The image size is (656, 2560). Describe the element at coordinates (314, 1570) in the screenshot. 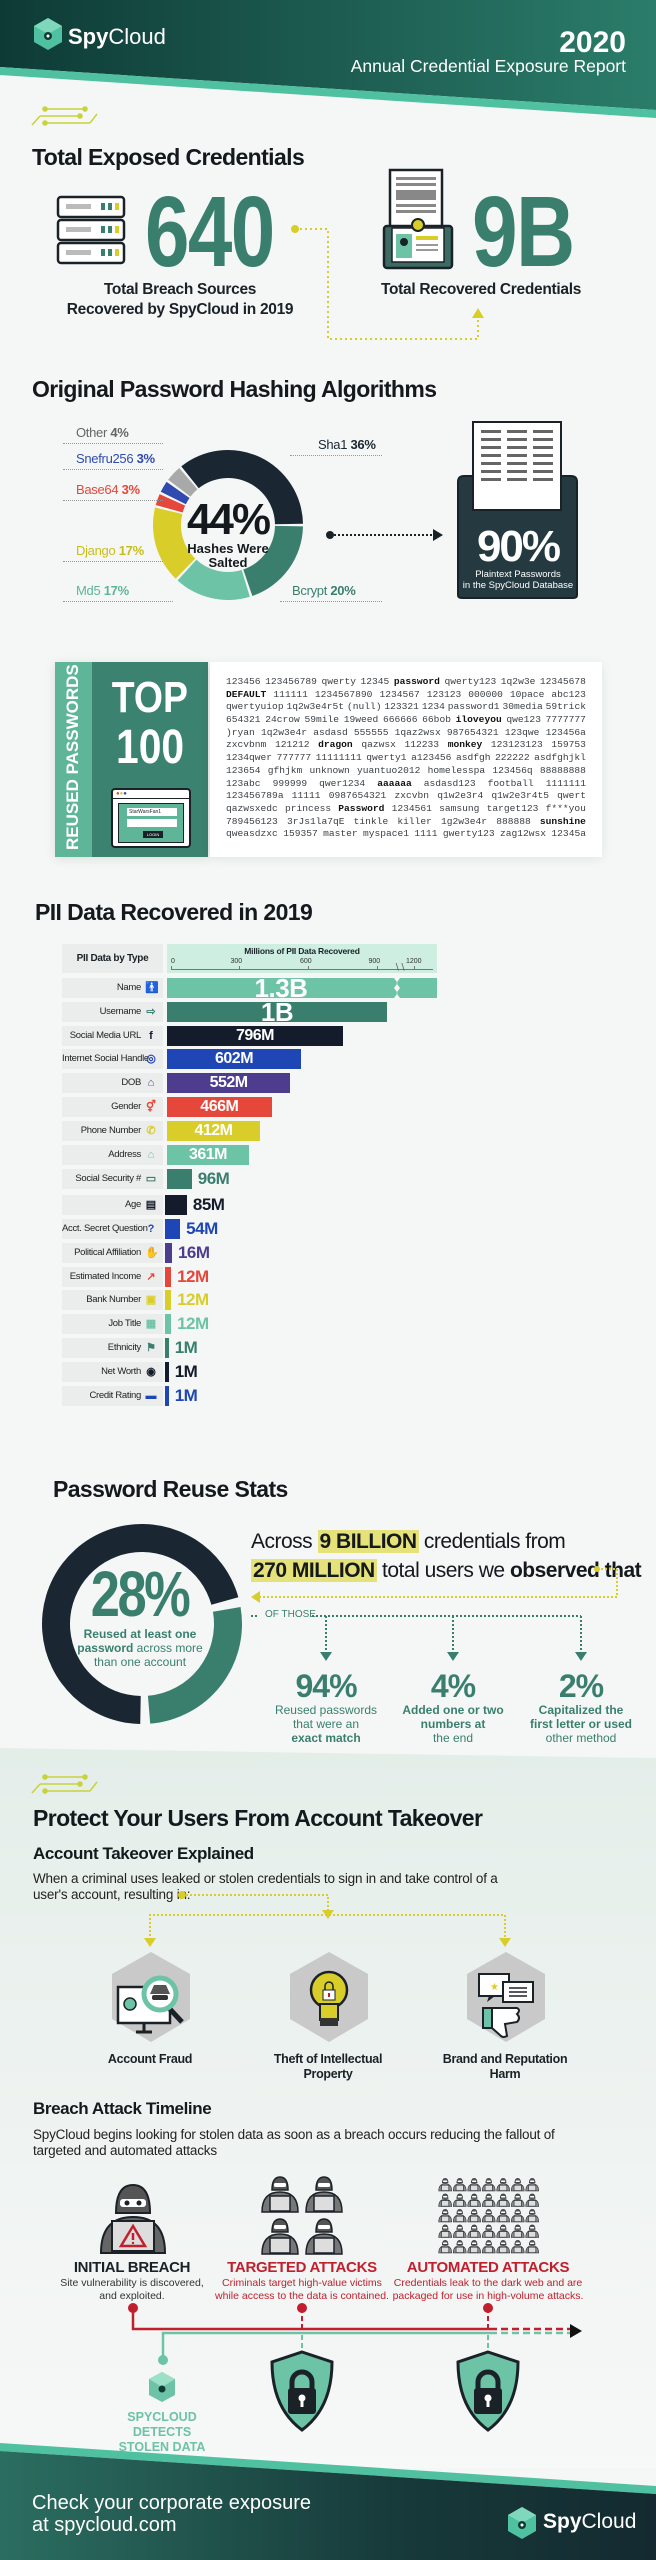

I see `million-users-highlight: 270 MILLION` at that location.